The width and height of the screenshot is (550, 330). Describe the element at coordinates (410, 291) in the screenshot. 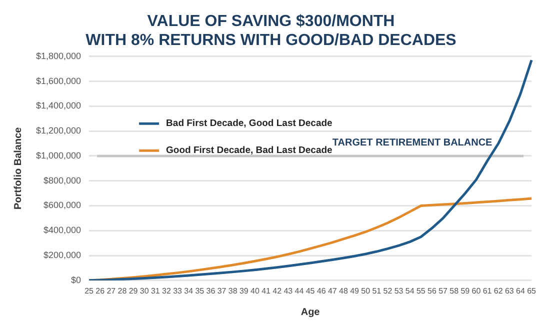

I see `x-tick-label: 54` at that location.